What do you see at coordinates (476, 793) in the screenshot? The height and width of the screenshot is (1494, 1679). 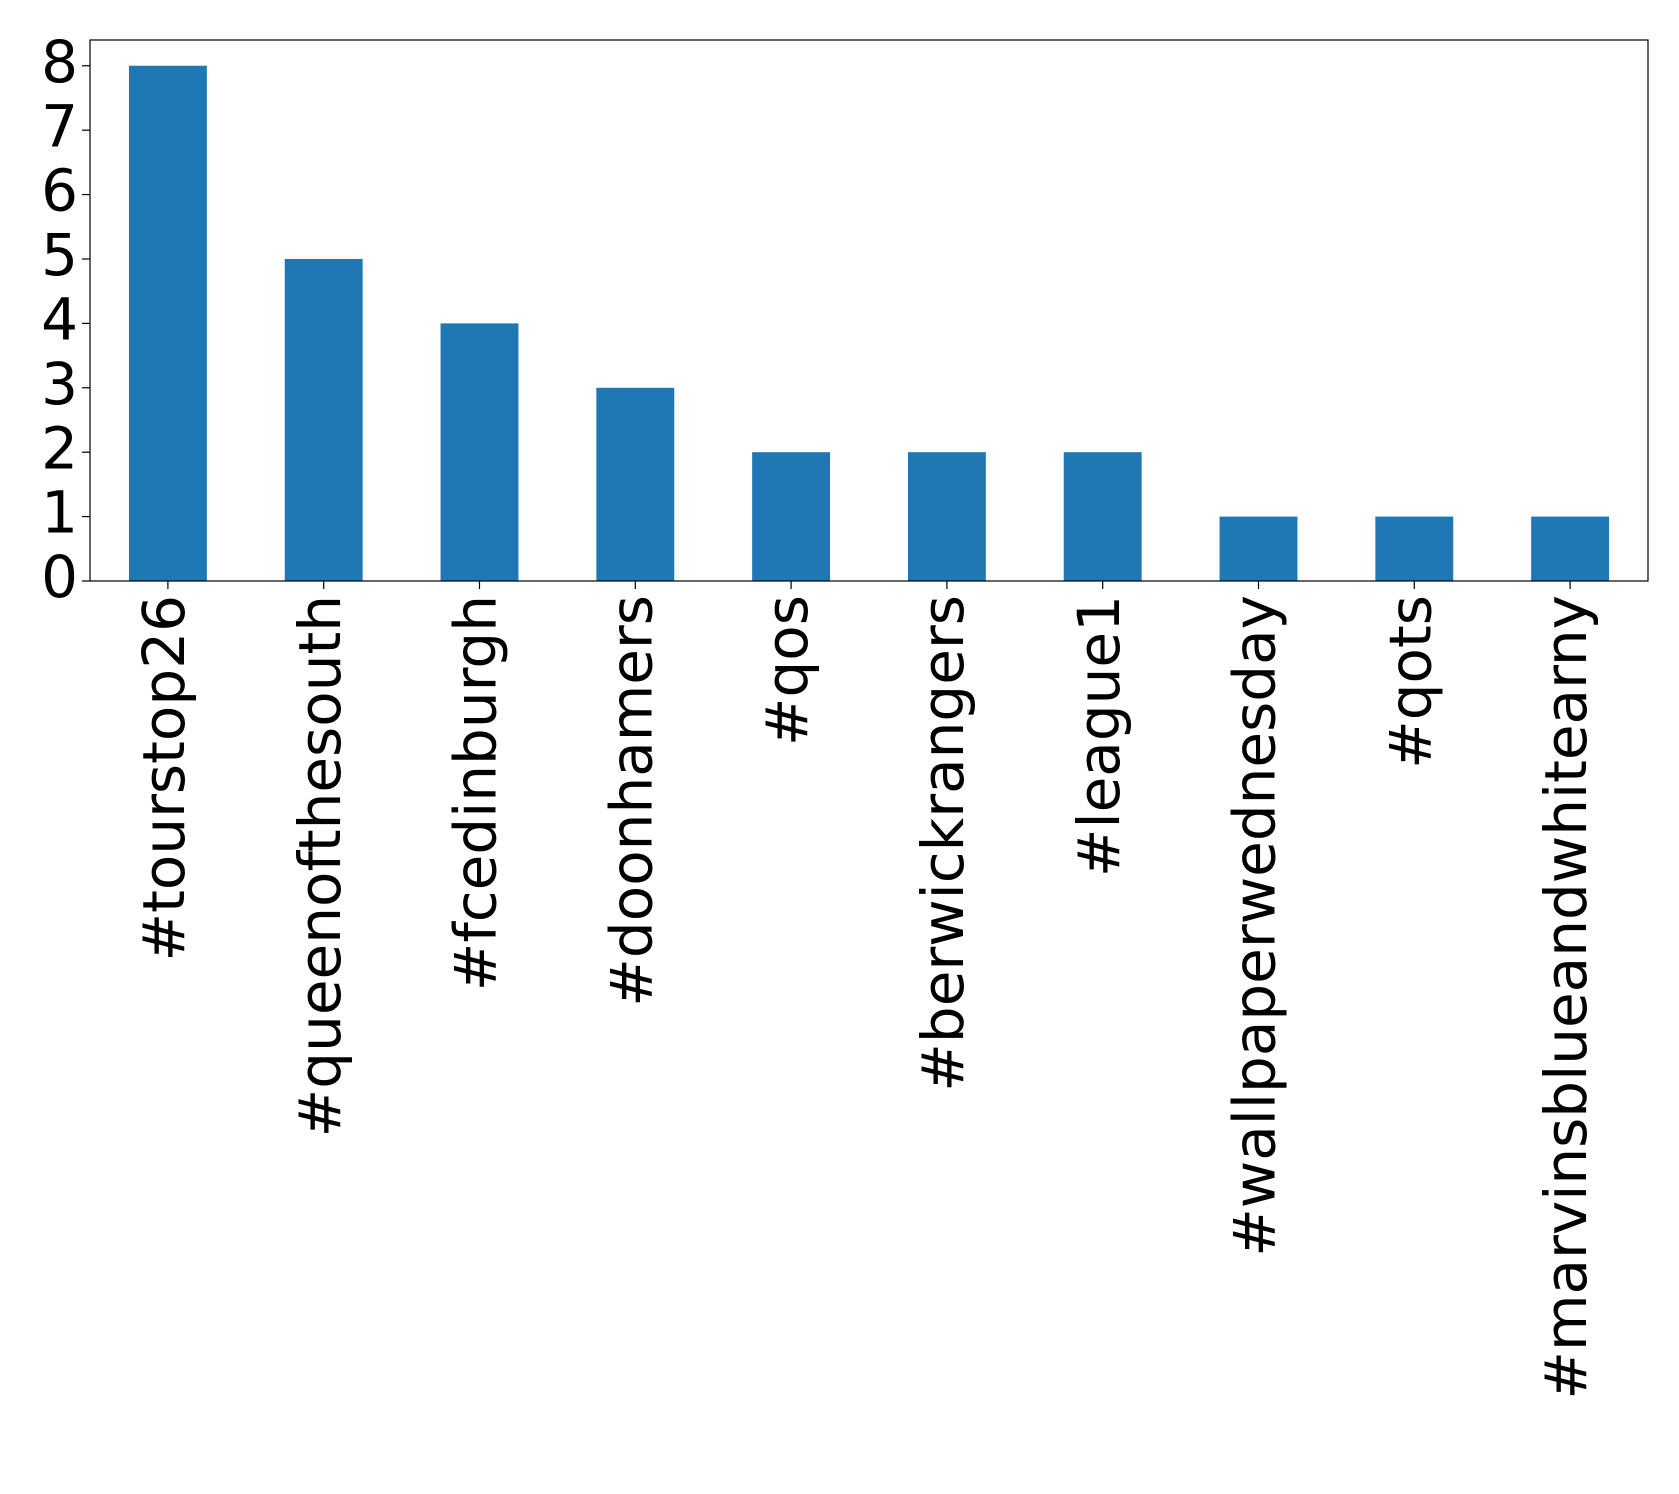 I see `x-tick-label: #fcedinburgh` at bounding box center [476, 793].